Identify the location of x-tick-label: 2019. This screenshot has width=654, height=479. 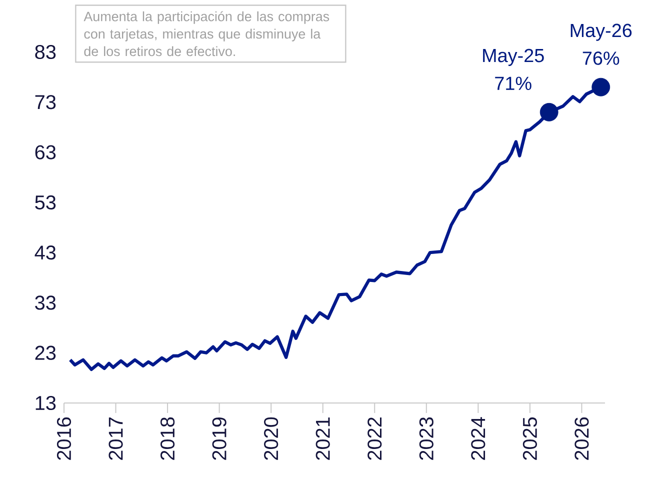
(219, 438).